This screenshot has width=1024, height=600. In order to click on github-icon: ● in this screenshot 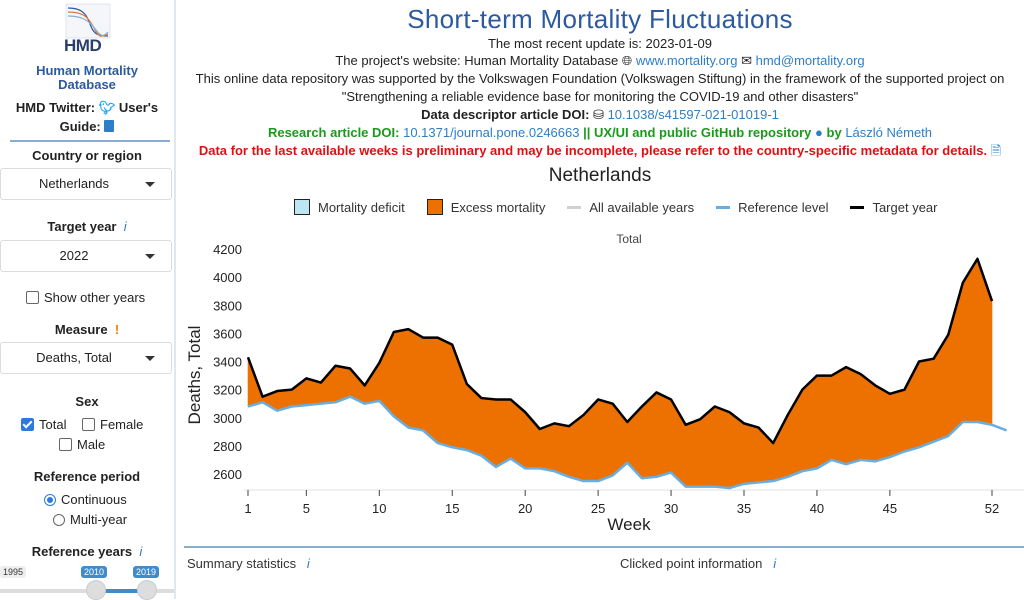, I will do `click(819, 132)`.